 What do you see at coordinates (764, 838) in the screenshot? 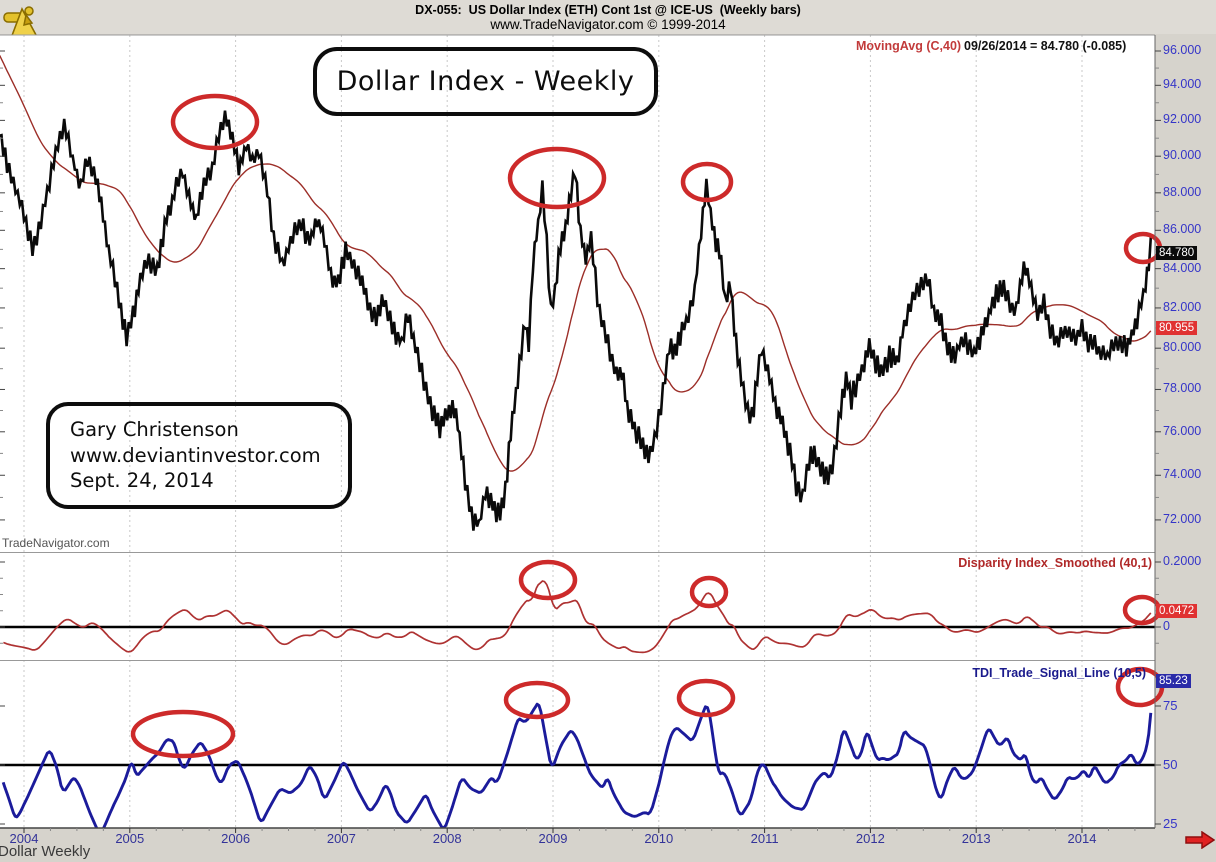
I see `x-axis-year-label: 2011` at bounding box center [764, 838].